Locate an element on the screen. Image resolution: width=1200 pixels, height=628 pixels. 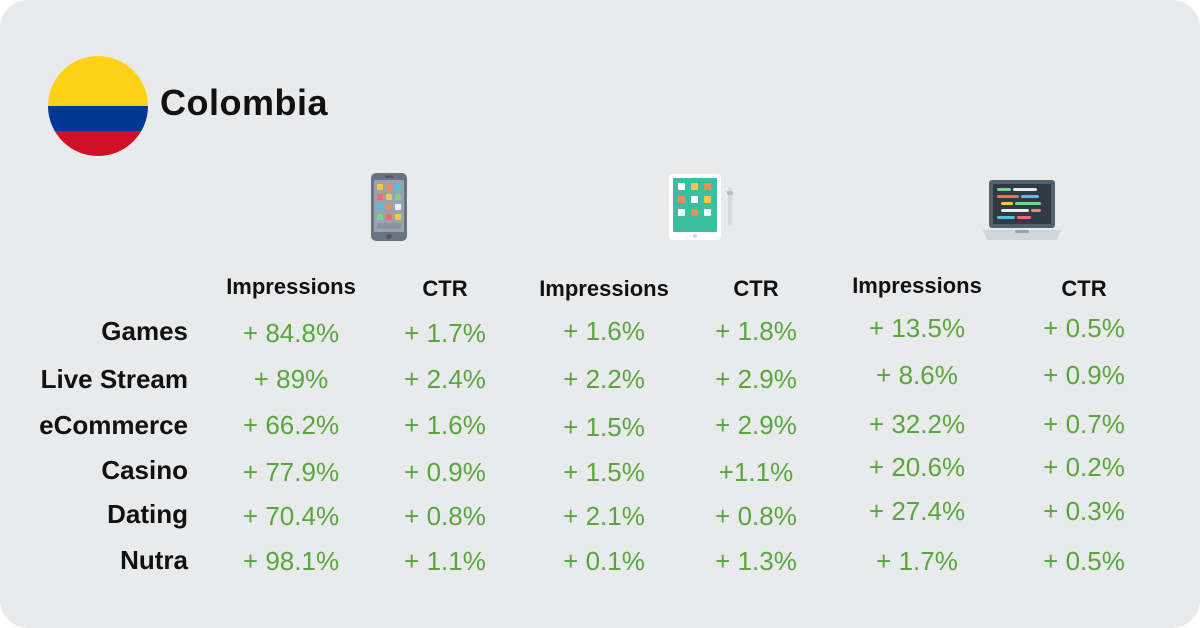
table-cell: + 2.4% is located at coordinates (445, 379).